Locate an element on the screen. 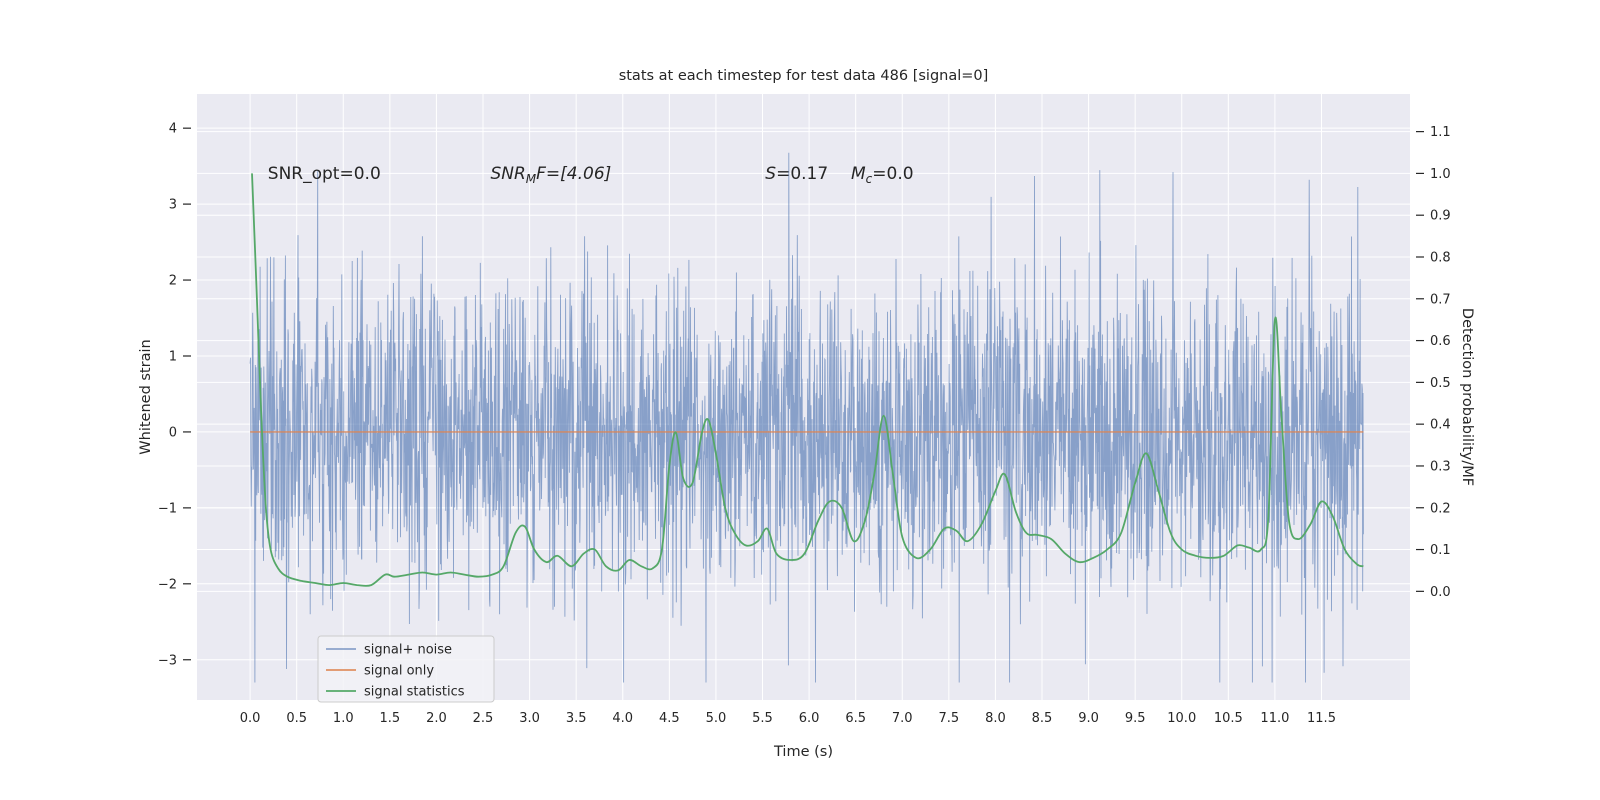 This screenshot has height=800, width=1600. y-left-tick-label: −2 is located at coordinates (167, 584).